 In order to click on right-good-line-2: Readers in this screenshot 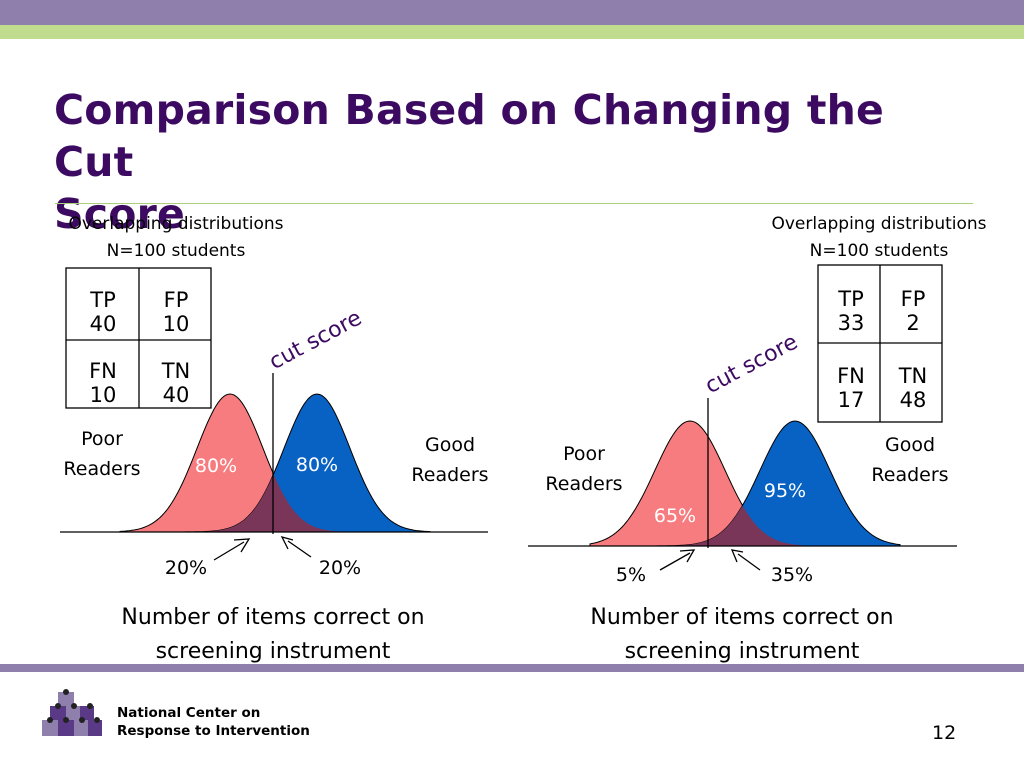, I will do `click(910, 475)`.